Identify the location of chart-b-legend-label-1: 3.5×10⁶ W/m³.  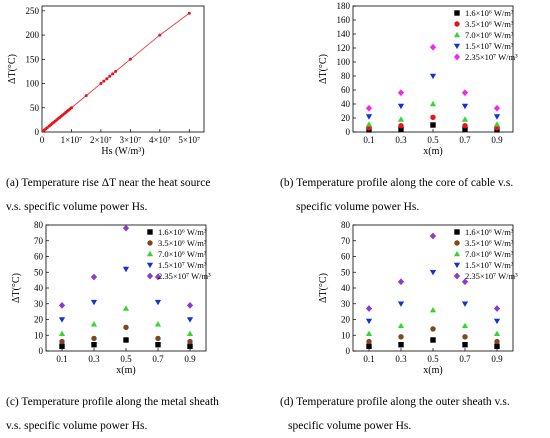
(489, 24).